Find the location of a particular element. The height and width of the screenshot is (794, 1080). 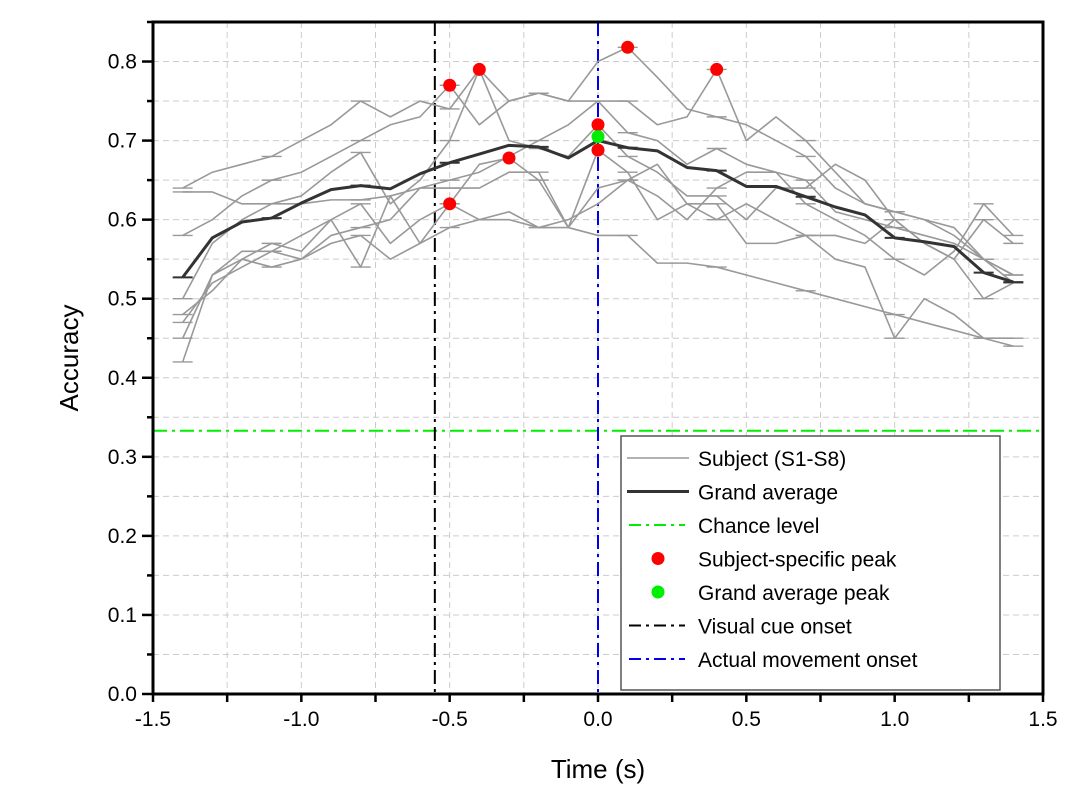

x-tick-label: 0.0 is located at coordinates (597, 719).